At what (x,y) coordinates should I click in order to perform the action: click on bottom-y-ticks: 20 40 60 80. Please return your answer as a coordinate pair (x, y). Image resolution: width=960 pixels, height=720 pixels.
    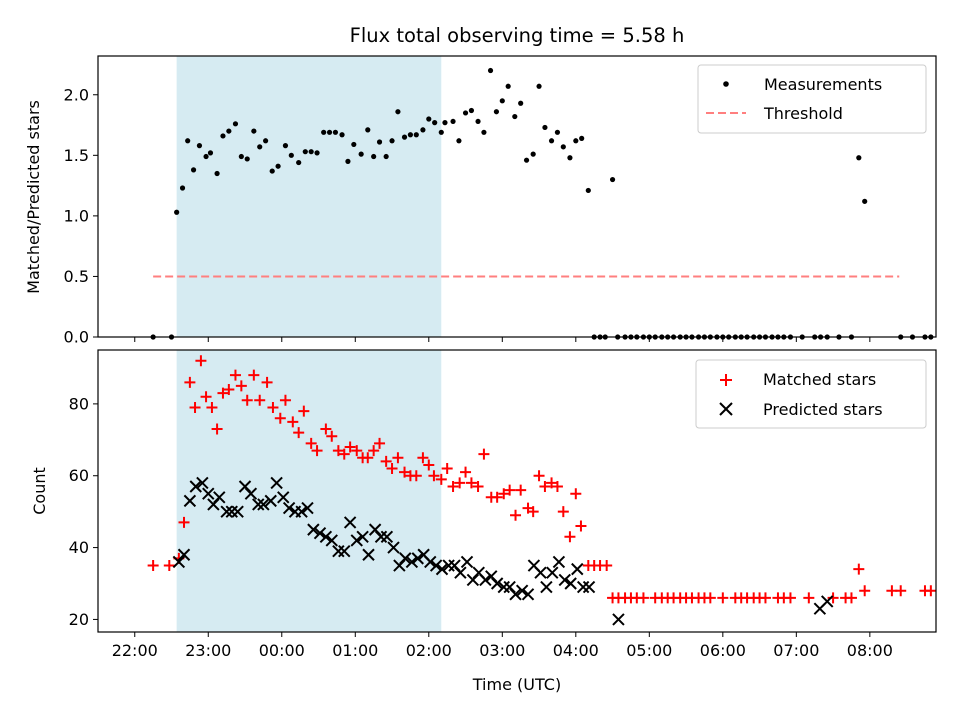
    Looking at the image, I should click on (83, 511).